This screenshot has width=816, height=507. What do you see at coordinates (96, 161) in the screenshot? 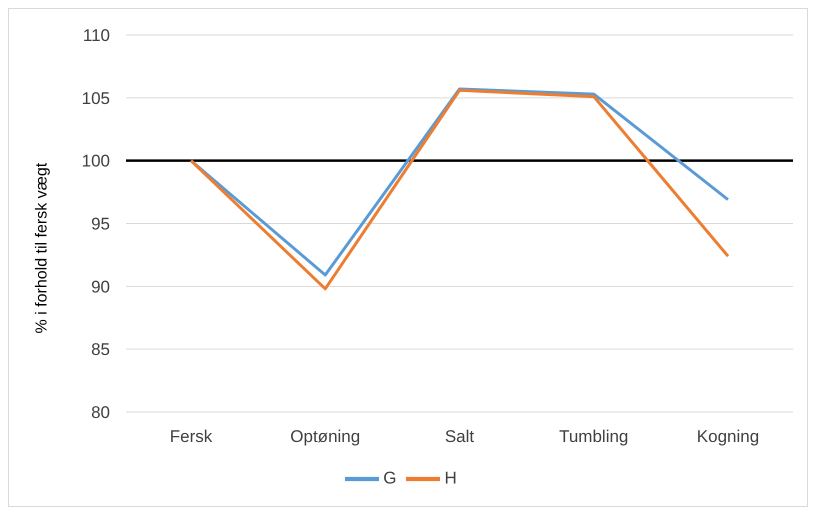
I see `y-tick-label: 100` at bounding box center [96, 161].